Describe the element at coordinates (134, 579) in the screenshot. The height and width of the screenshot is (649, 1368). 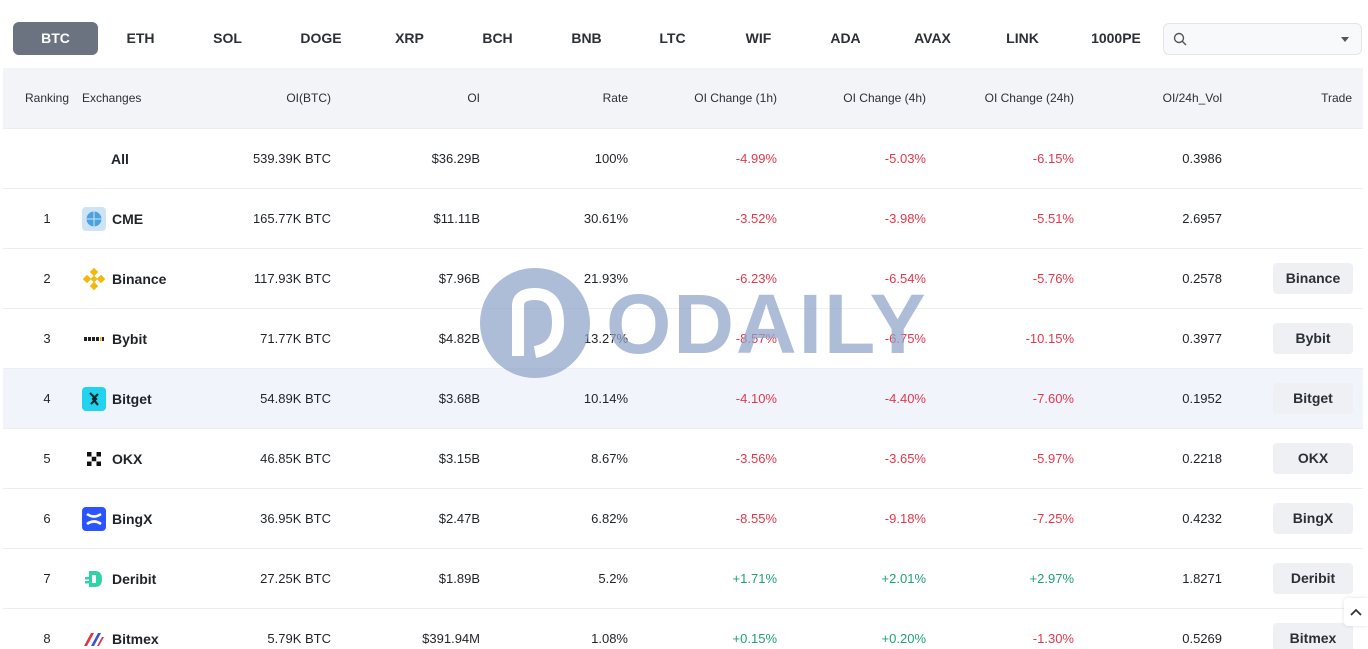
I see `exchange-name: Deribit` at that location.